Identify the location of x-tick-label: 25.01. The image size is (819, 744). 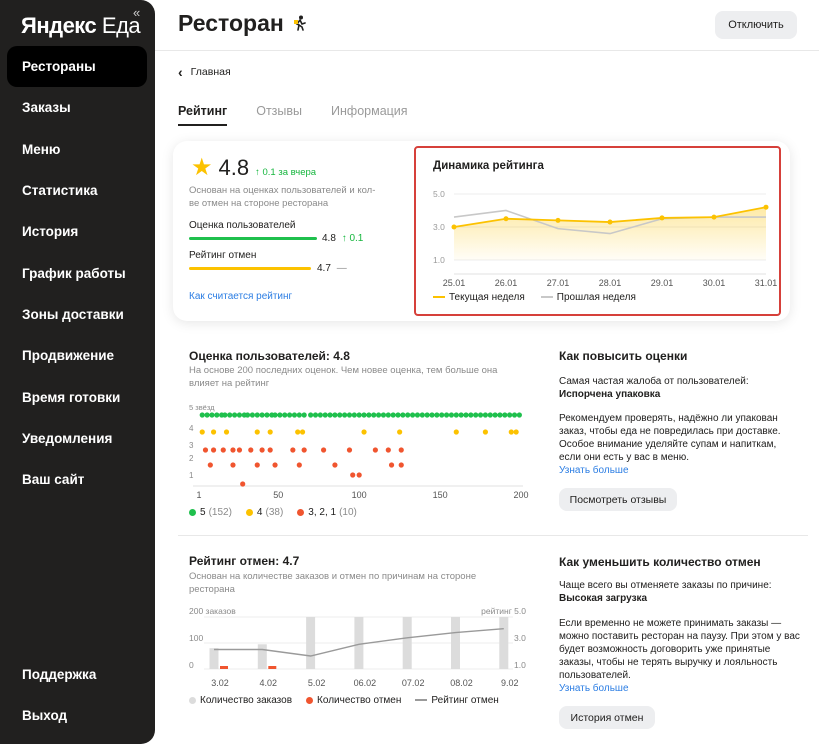
(454, 283).